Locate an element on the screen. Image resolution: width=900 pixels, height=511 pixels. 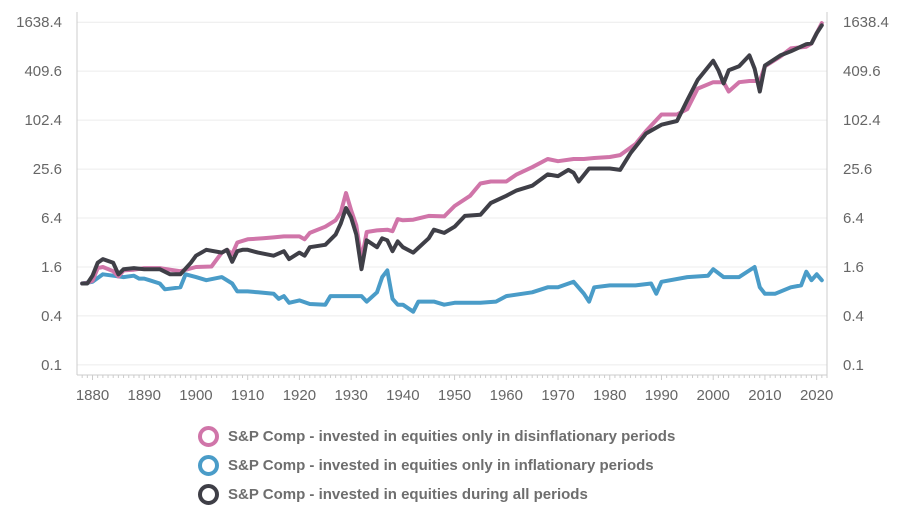
x-tick-label: 1910 is located at coordinates (247, 395).